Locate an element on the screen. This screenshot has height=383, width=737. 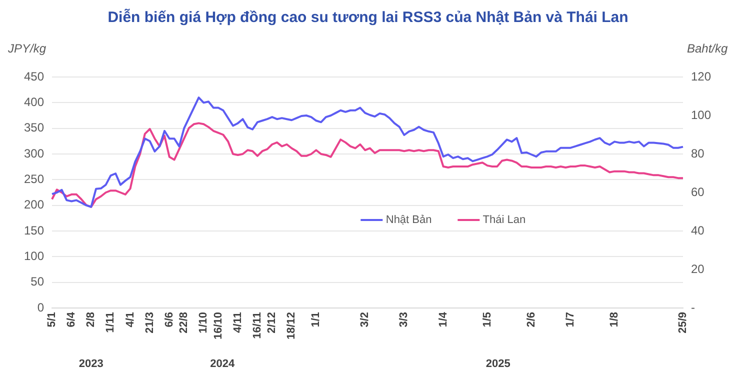
x-tick-label: 25/9 is located at coordinates (683, 323).